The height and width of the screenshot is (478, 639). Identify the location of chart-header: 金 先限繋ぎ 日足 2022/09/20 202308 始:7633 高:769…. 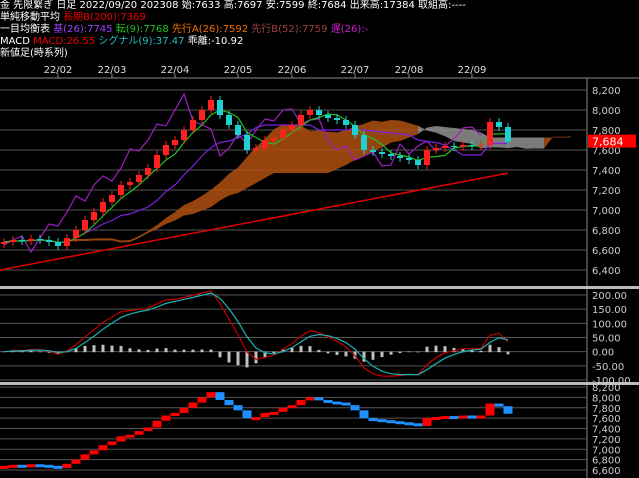
(319, 30).